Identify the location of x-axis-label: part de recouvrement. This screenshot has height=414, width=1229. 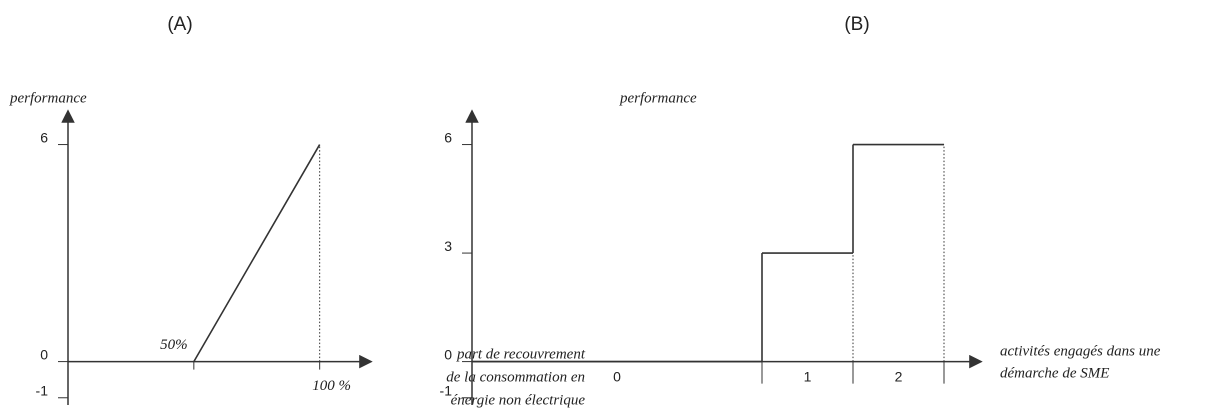
(521, 354).